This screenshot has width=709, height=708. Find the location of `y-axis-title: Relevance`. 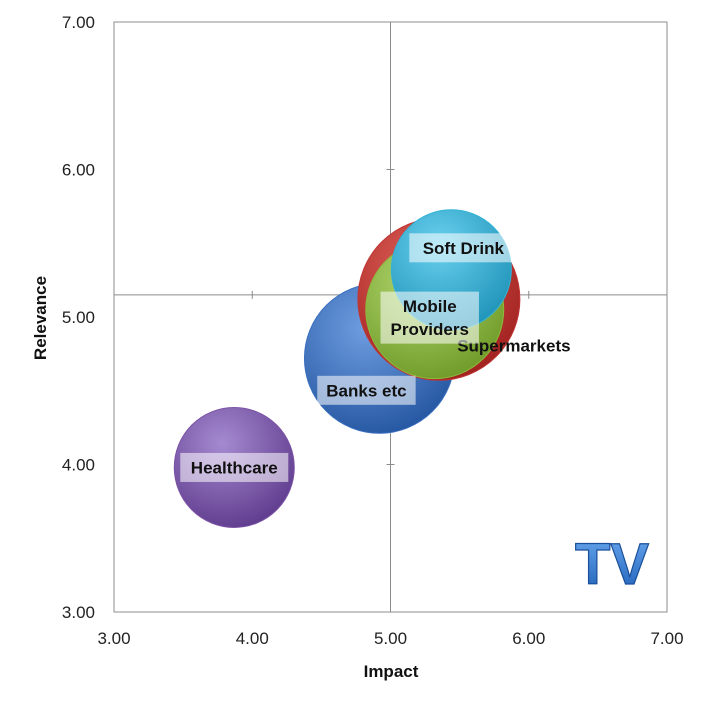

y-axis-title: Relevance is located at coordinates (40, 318).